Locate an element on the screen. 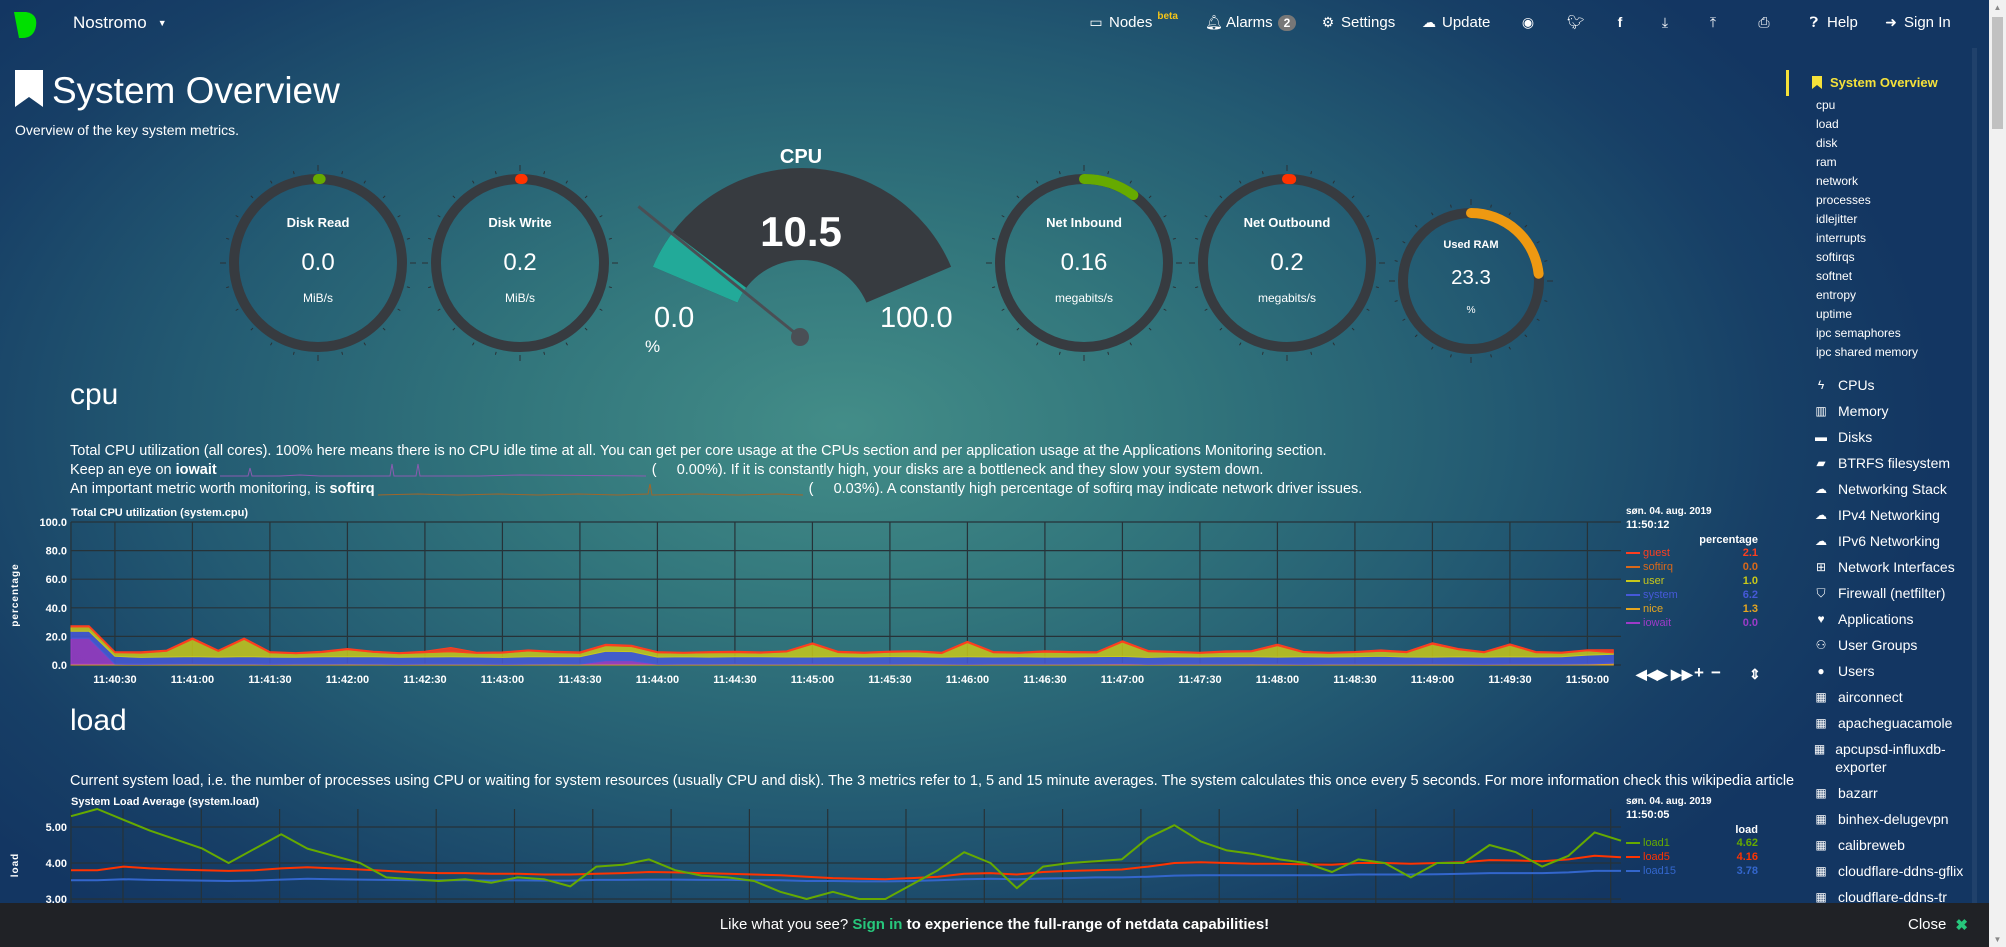 This screenshot has height=947, width=2006. scrollbar-thumb is located at coordinates (1997, 73).